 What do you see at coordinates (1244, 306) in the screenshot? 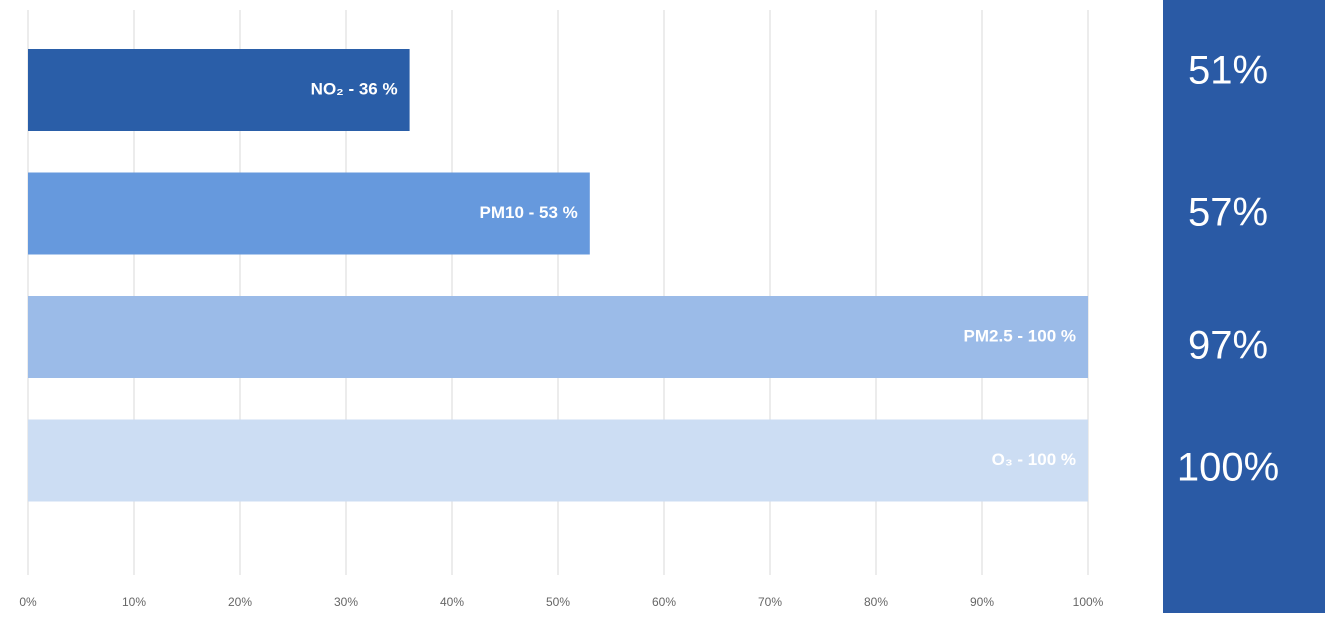
I see `side-panel` at bounding box center [1244, 306].